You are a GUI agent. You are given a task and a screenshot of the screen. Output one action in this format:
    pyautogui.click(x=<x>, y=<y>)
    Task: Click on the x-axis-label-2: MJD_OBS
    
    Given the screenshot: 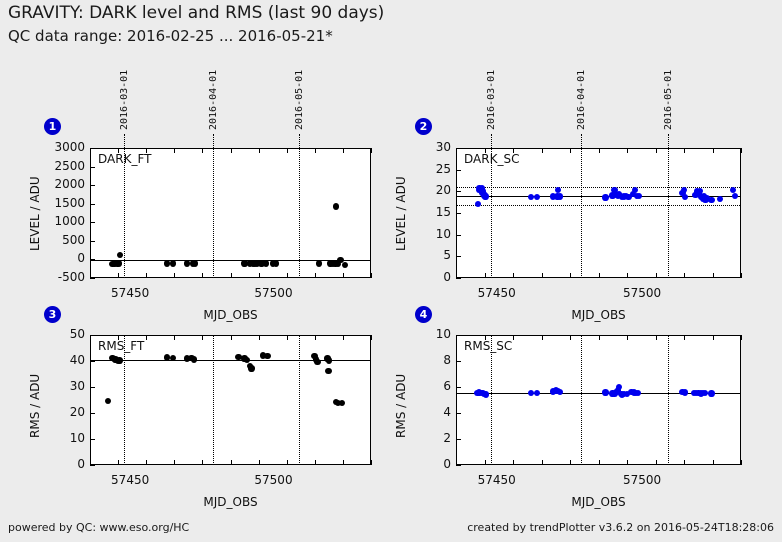 What is the action you would take?
    pyautogui.click(x=598, y=315)
    